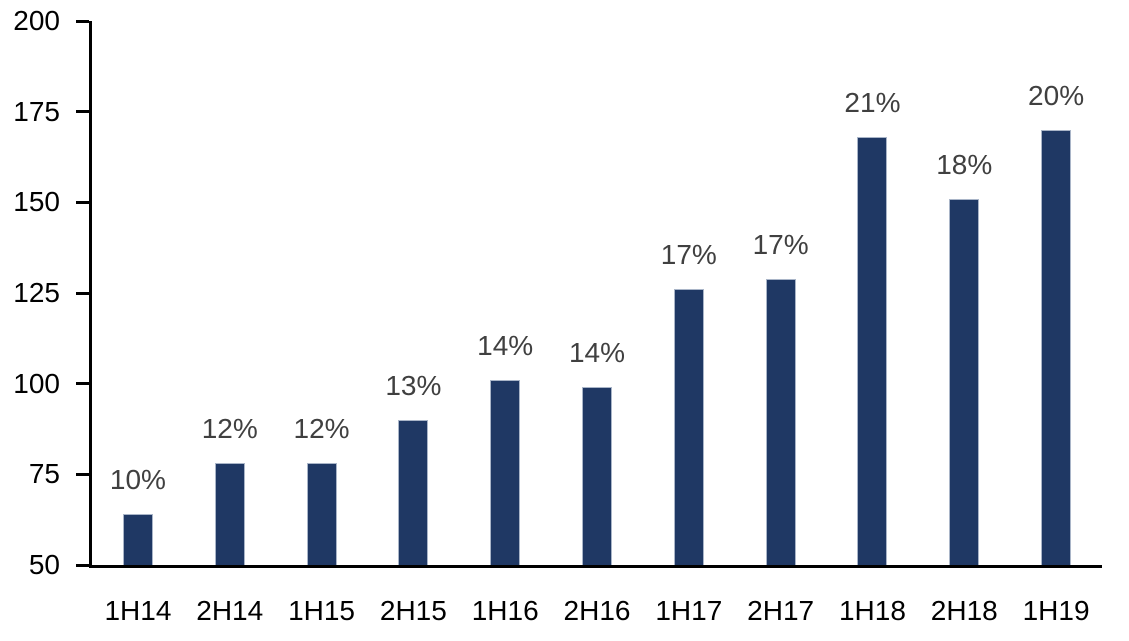  I want to click on bar-value-label: 20%, so click(1056, 95).